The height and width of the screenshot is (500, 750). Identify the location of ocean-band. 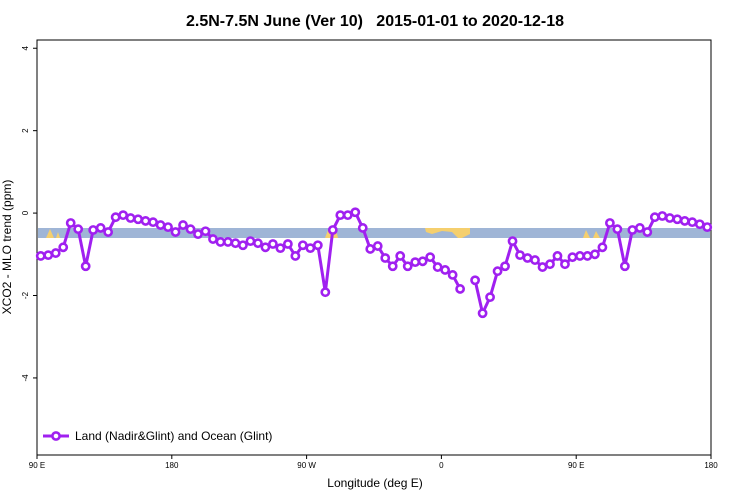
(374, 233).